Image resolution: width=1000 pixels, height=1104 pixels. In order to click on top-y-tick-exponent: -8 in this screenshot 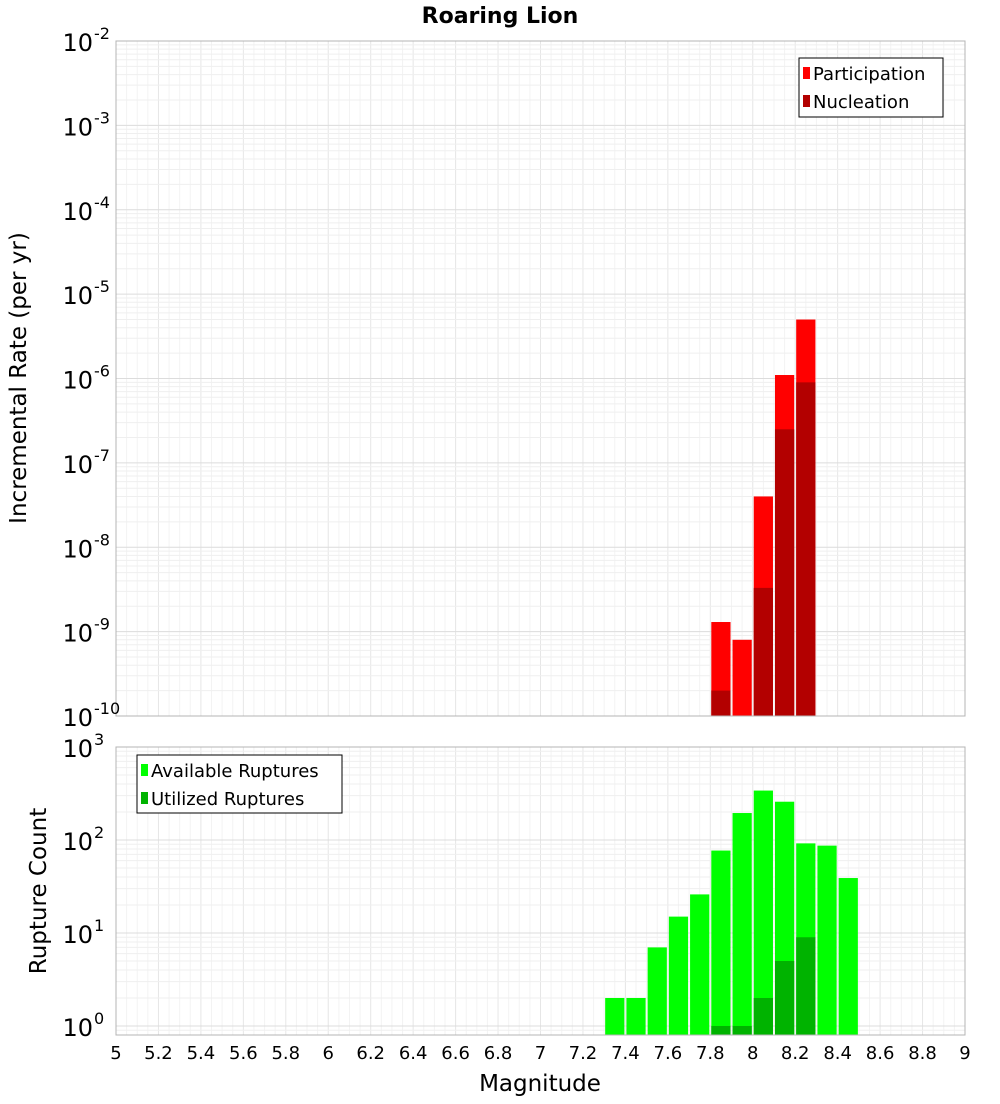, I will do `click(102, 539)`.